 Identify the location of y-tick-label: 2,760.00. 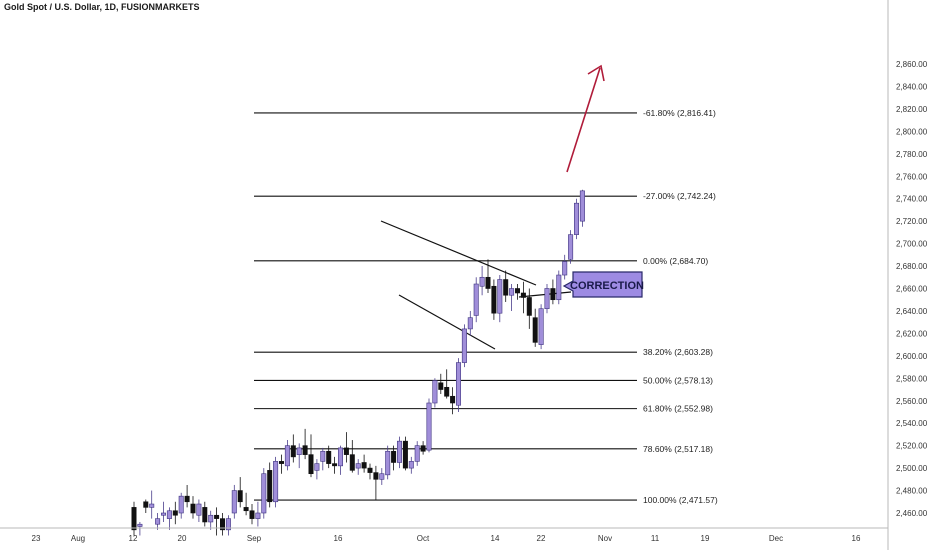
(912, 176).